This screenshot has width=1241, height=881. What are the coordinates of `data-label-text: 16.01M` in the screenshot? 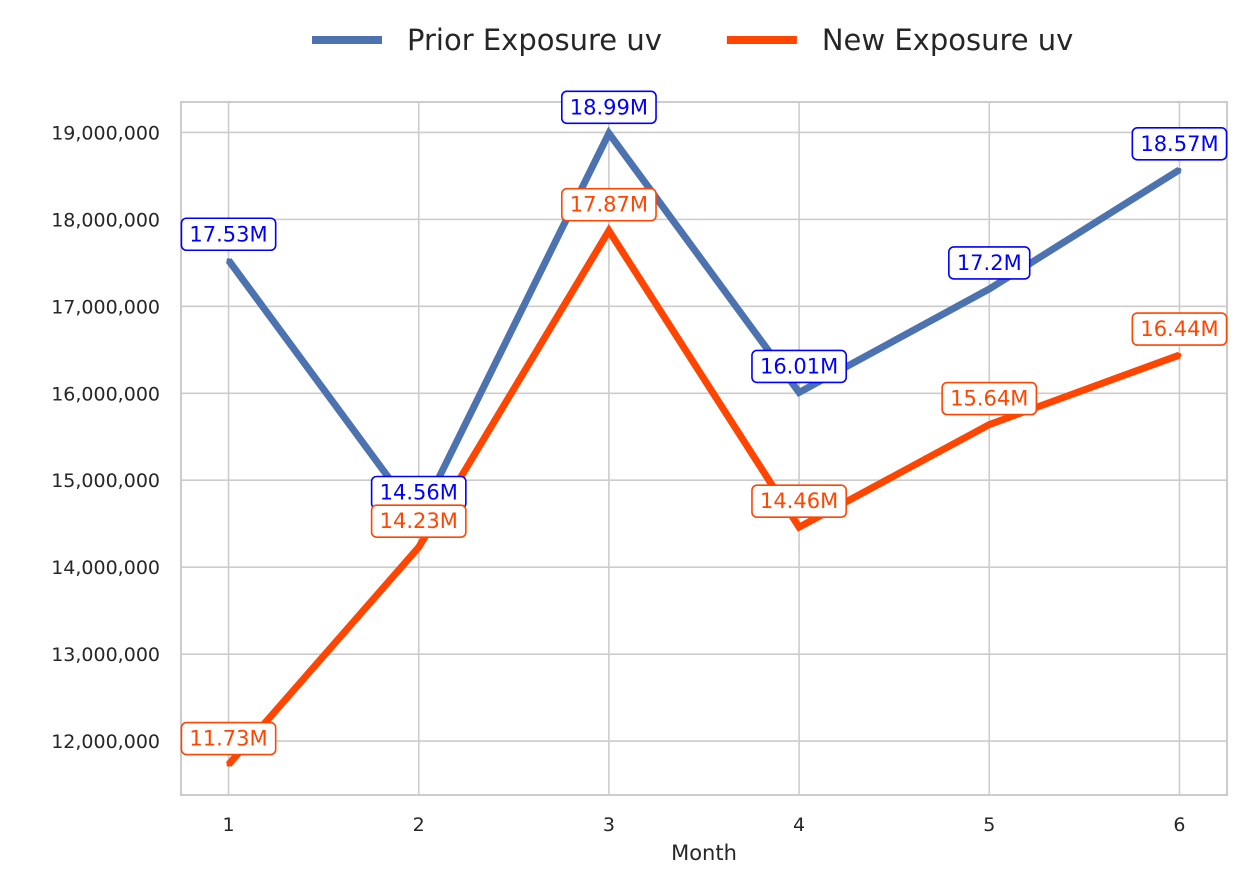 It's located at (799, 366).